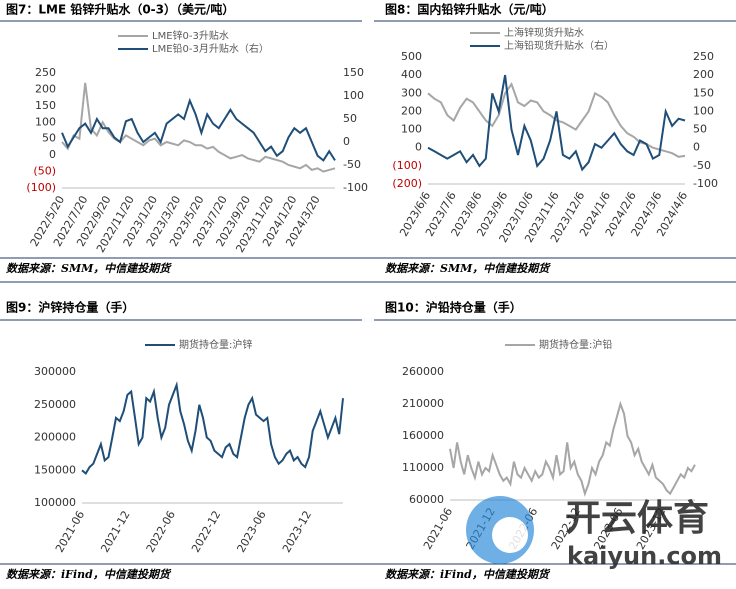  Describe the element at coordinates (559, 45) in the screenshot. I see `legend-label: 上海铅现货升贴水（右）` at that location.